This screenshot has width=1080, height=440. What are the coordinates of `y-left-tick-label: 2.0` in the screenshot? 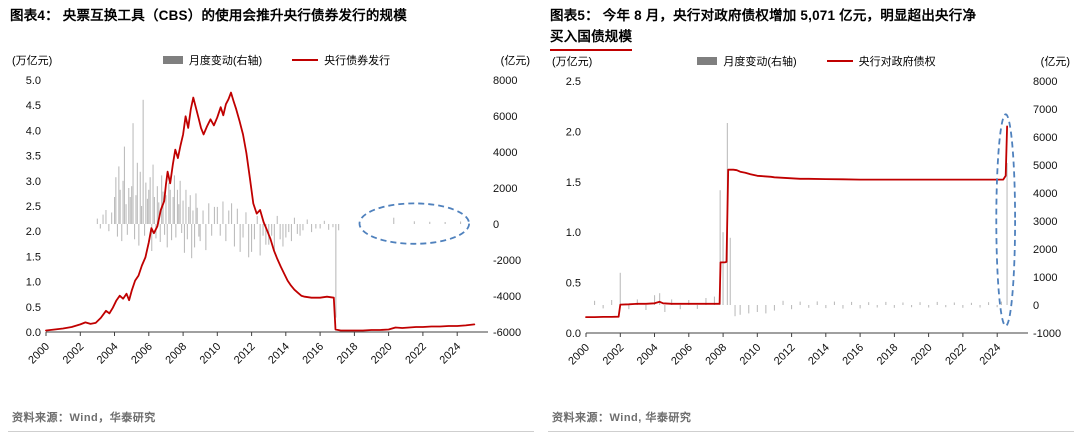 It's located at (33, 232).